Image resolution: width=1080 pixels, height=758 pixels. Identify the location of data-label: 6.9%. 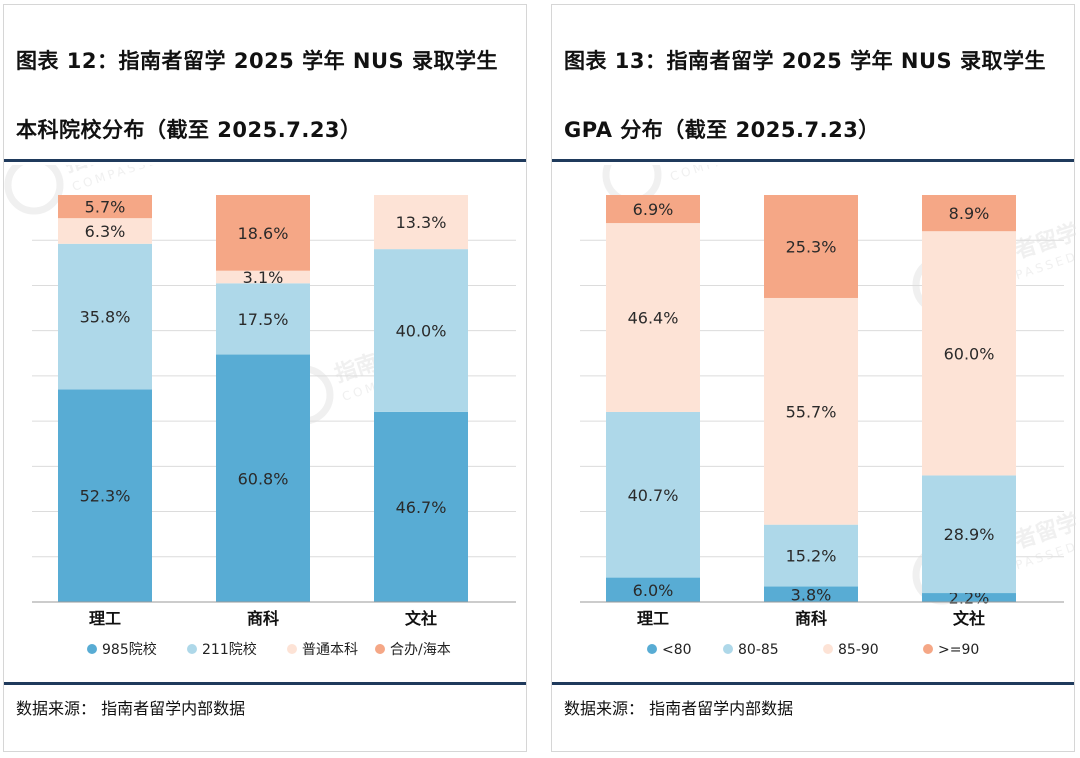
(653, 209).